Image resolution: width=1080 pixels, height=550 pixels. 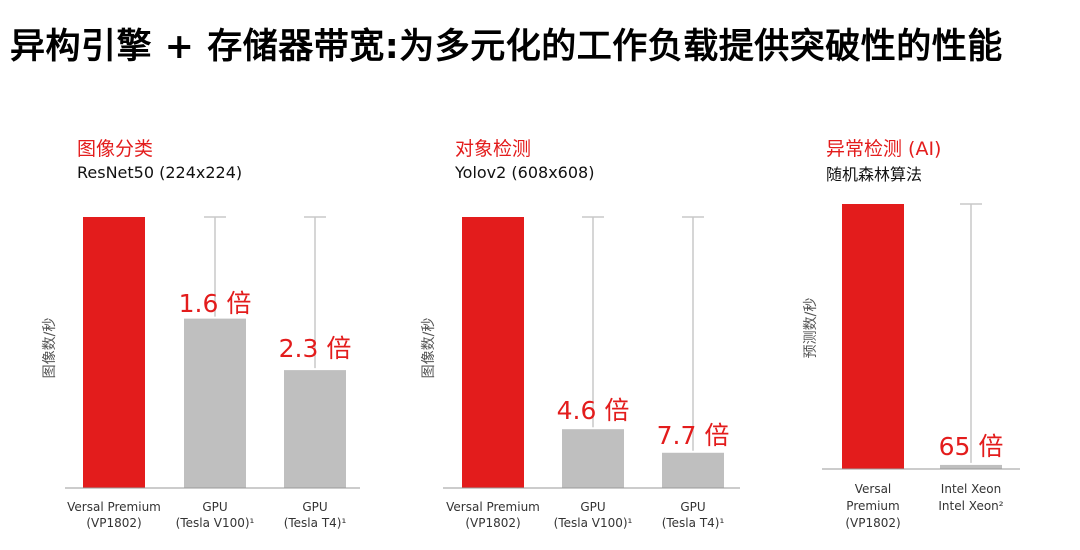 What do you see at coordinates (593, 410) in the screenshot?
I see `data-label: 4.6 倍` at bounding box center [593, 410].